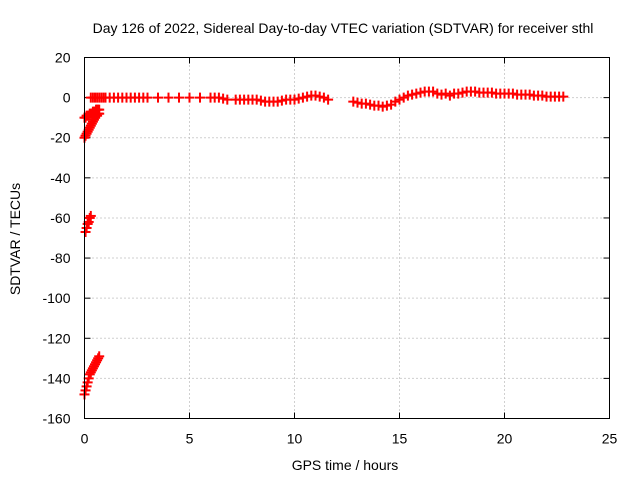  Describe the element at coordinates (60, 138) in the screenshot. I see `y-tick-label: -20` at that location.